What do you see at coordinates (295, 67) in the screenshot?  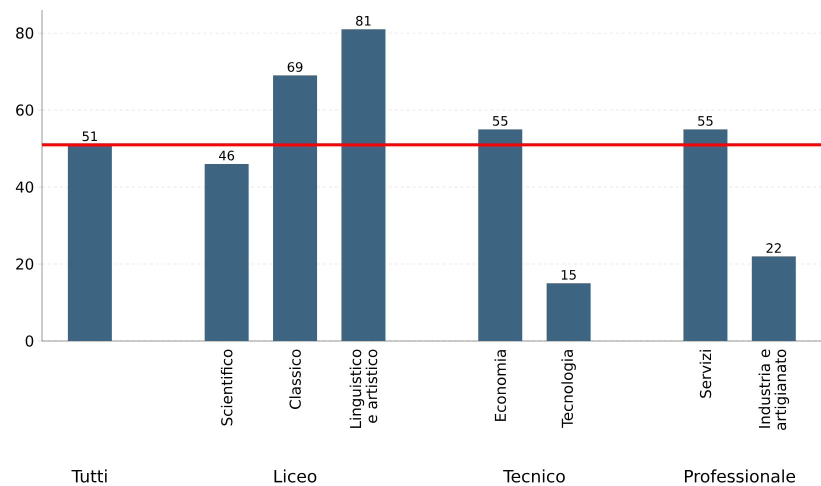 I see `data-label: 69` at bounding box center [295, 67].